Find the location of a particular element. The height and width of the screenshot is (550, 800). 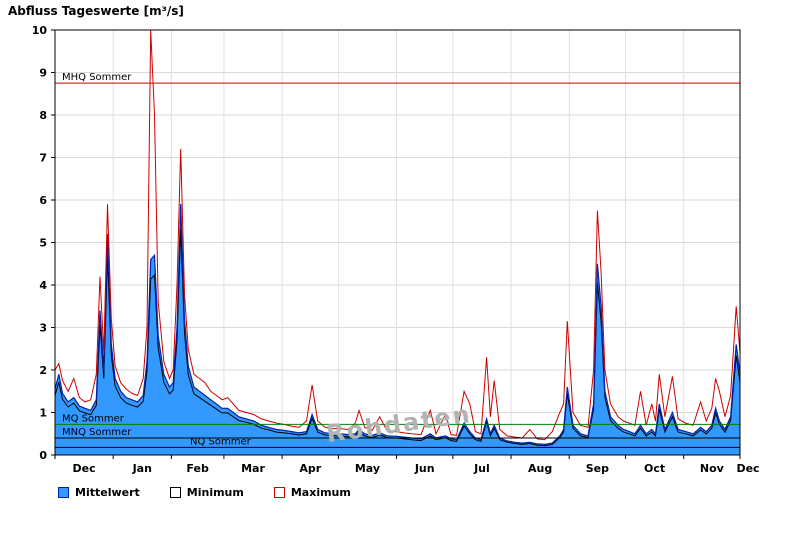

x-month-label: Oct is located at coordinates (654, 468).